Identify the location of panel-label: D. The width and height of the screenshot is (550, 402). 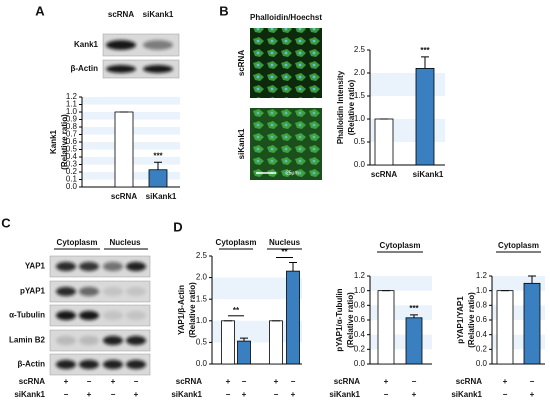
(177, 226).